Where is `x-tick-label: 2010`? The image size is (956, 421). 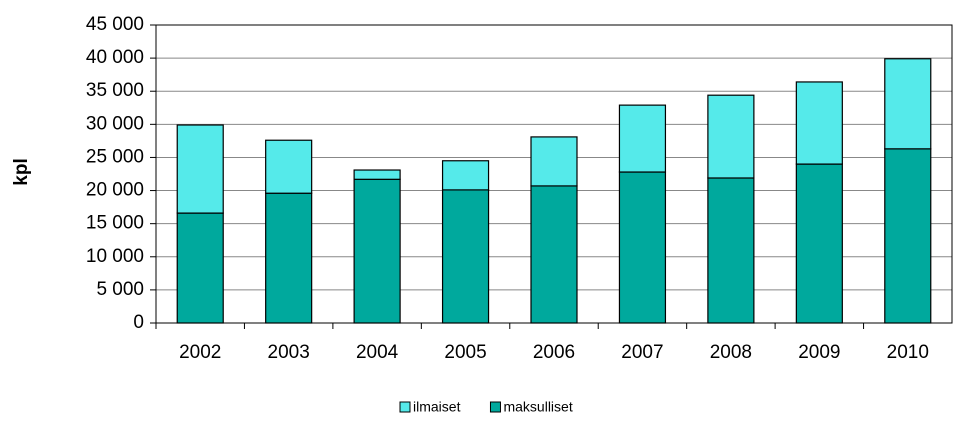
x-tick-label: 2010 is located at coordinates (908, 352).